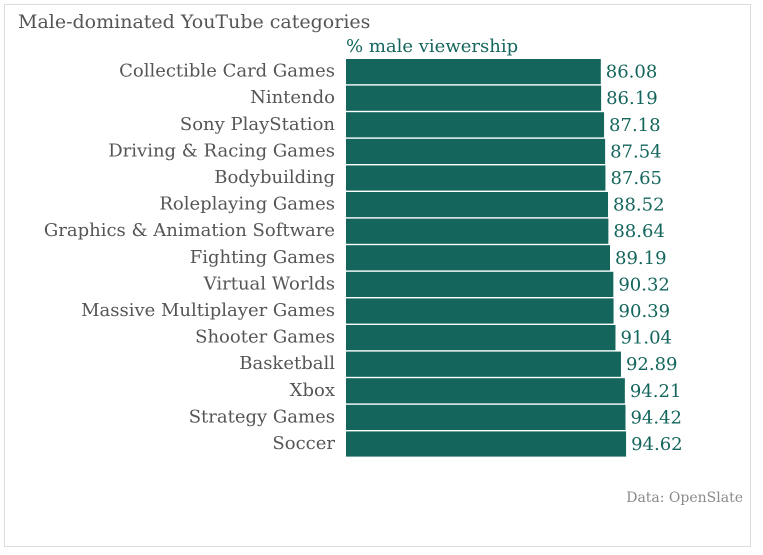  I want to click on value-label: 92.89, so click(652, 364).